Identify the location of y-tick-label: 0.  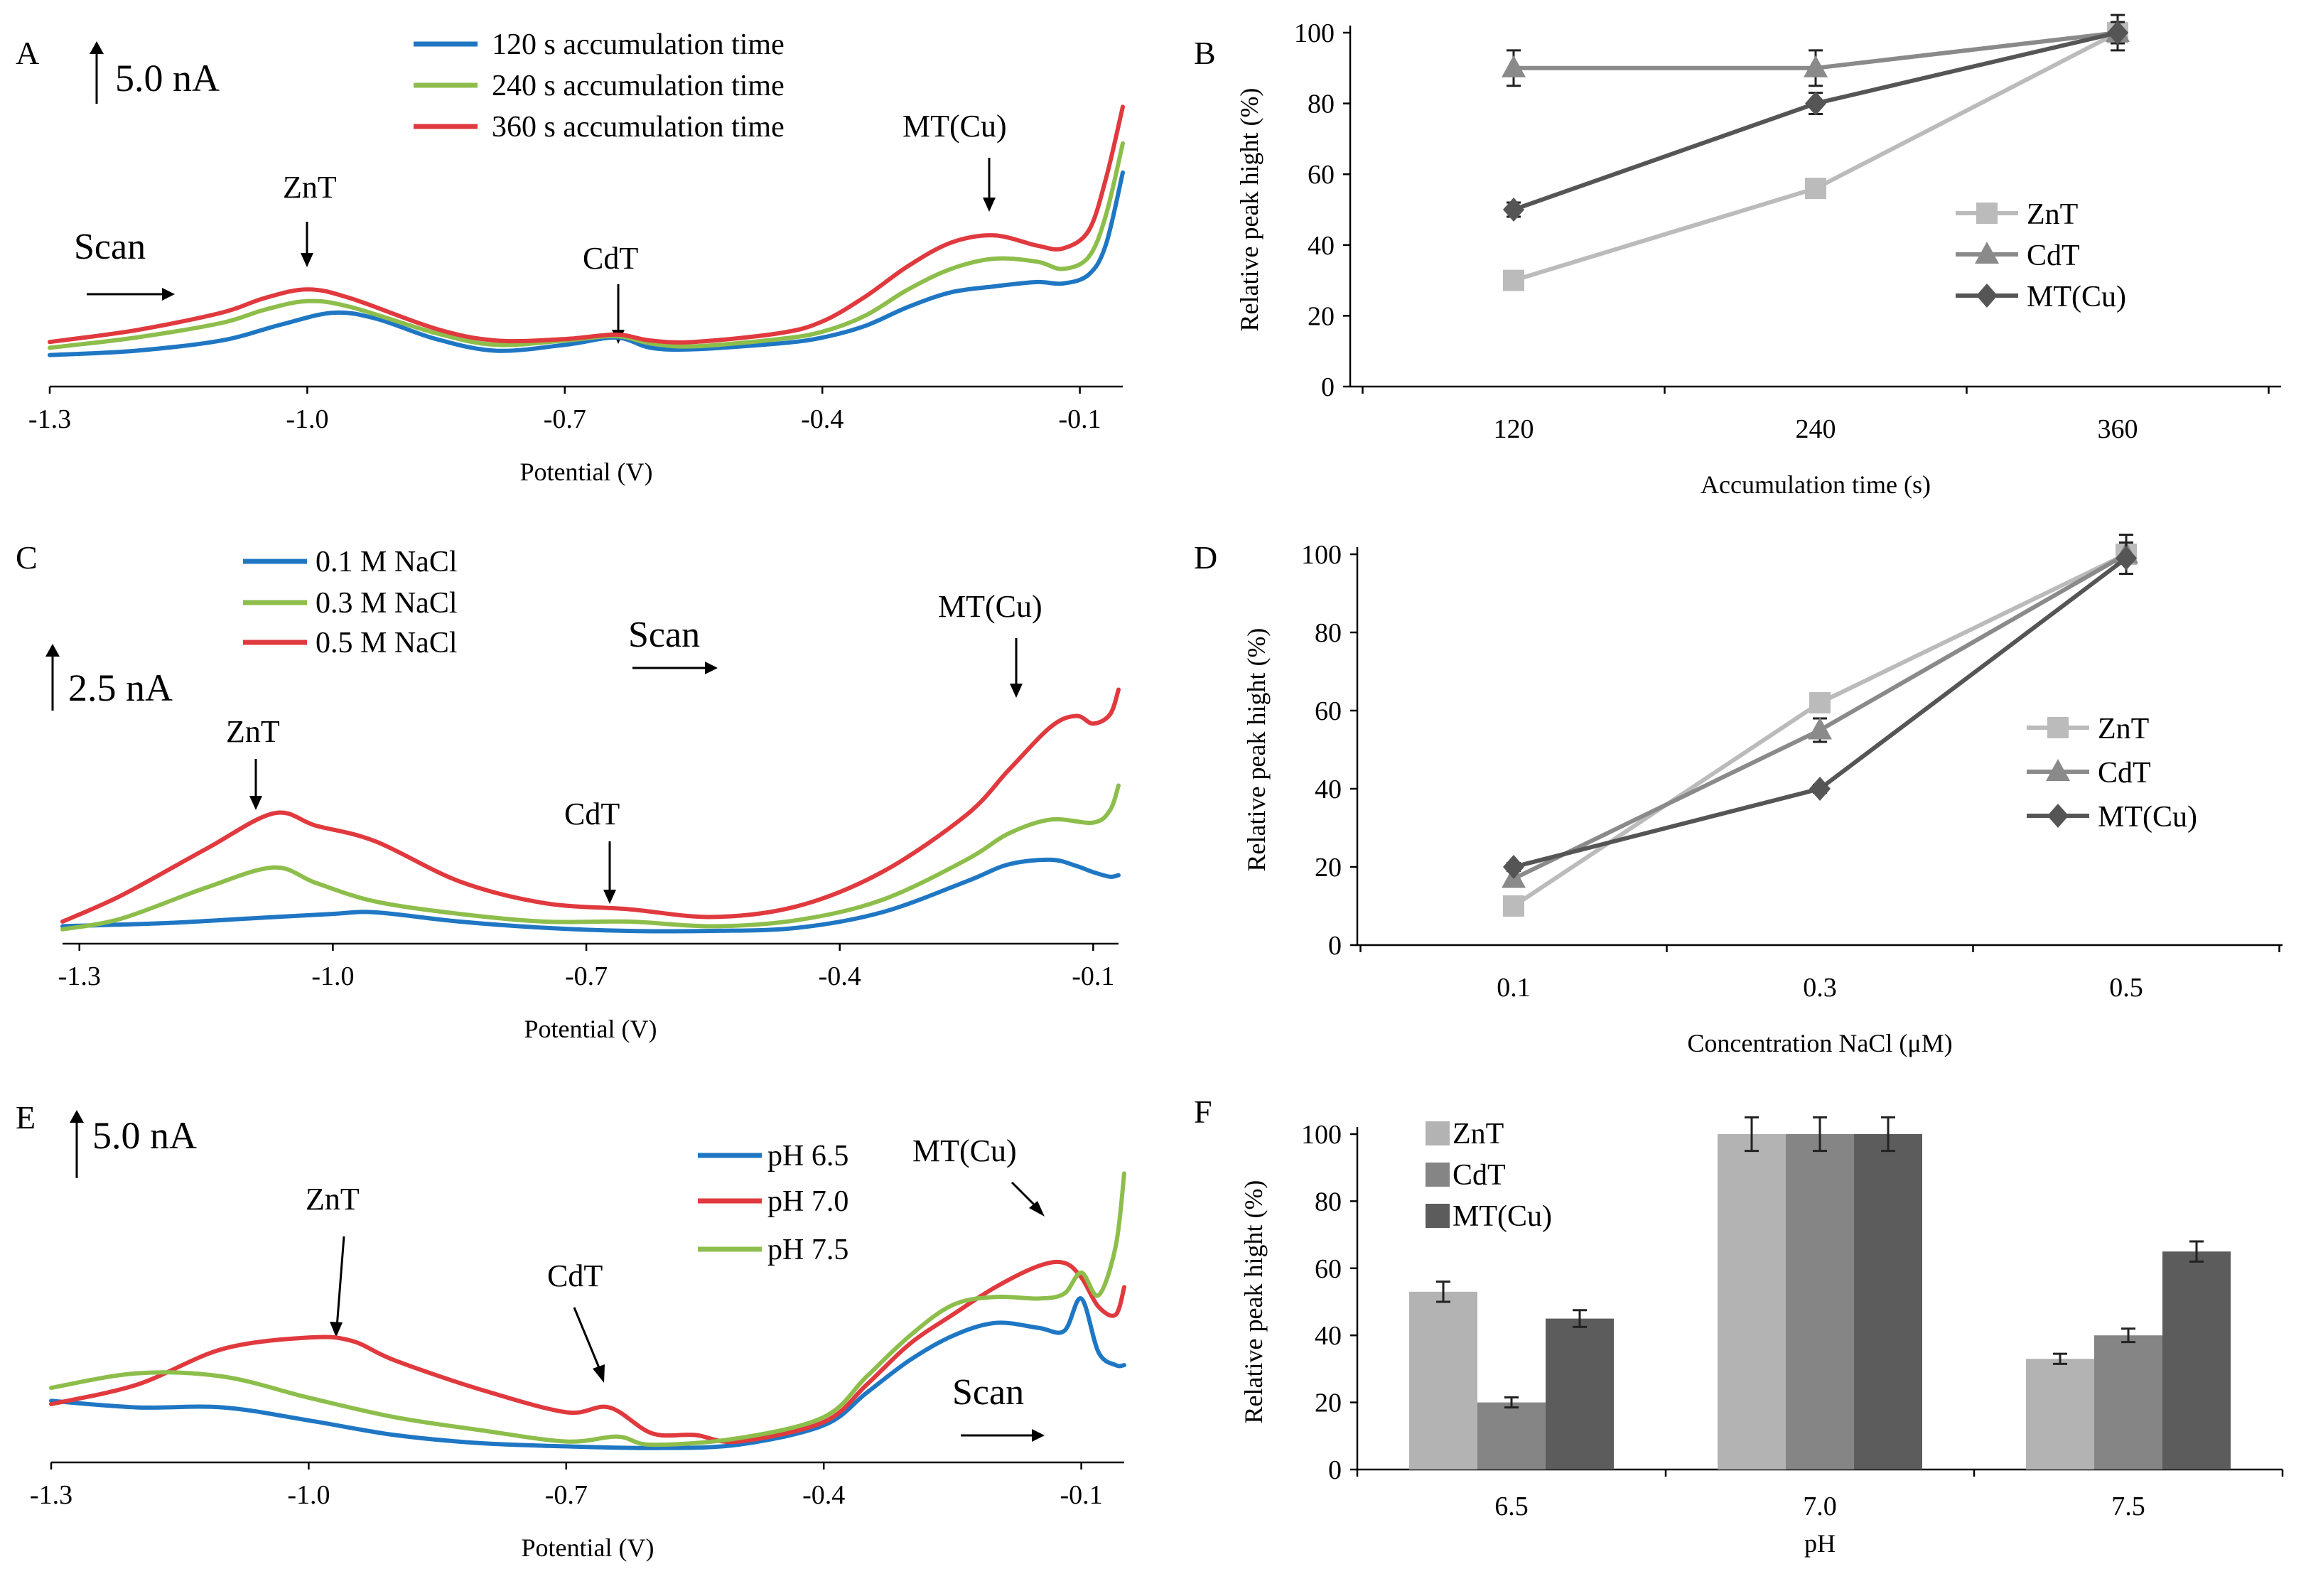
(1335, 946).